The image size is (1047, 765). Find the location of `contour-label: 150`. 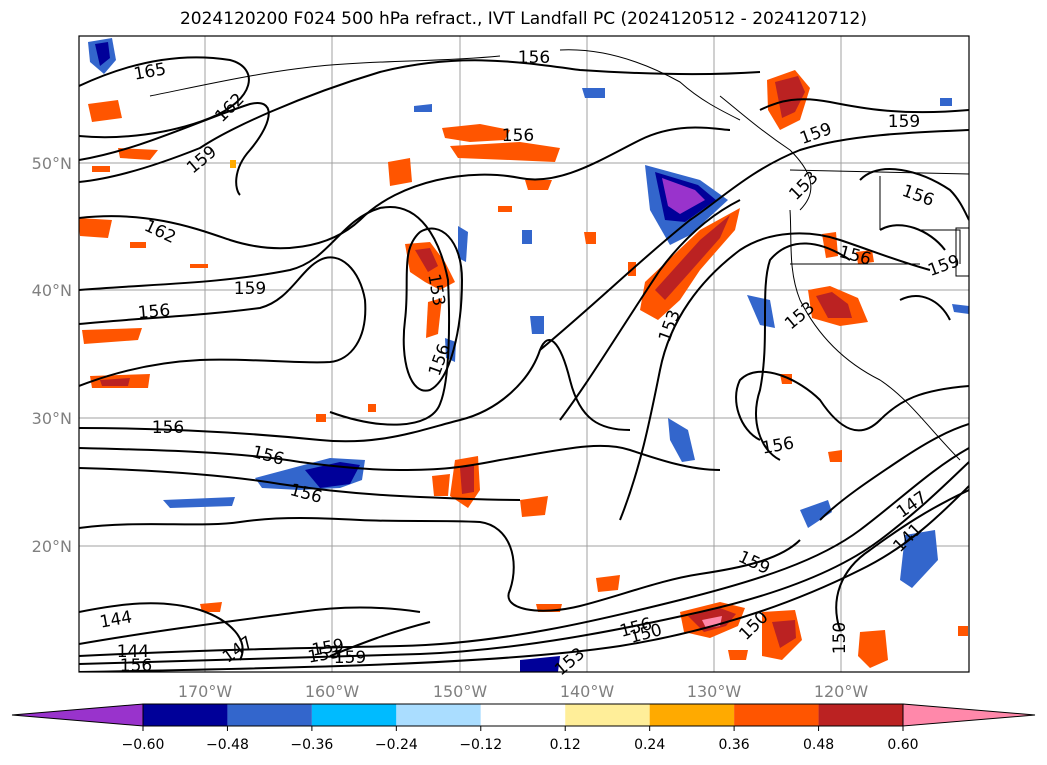

contour-label: 150 is located at coordinates (840, 638).